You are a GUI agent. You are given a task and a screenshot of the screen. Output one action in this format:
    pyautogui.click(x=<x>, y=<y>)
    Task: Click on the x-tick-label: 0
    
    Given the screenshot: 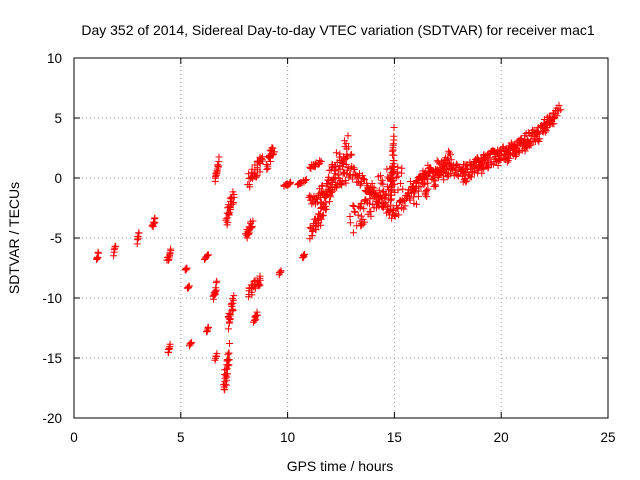 What is the action you would take?
    pyautogui.click(x=74, y=437)
    